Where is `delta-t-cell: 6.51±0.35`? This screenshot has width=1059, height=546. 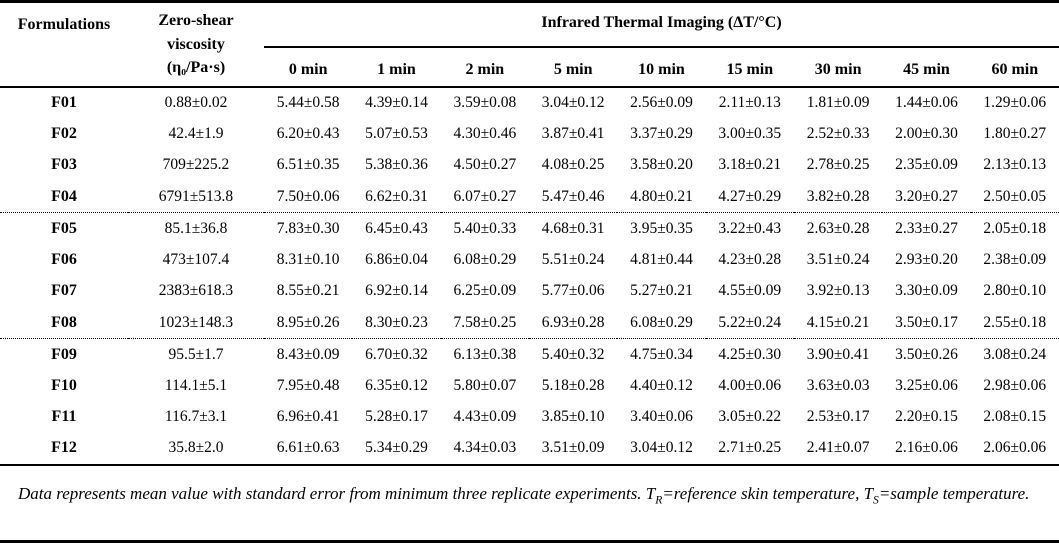 delta-t-cell: 6.51±0.35 is located at coordinates (308, 165).